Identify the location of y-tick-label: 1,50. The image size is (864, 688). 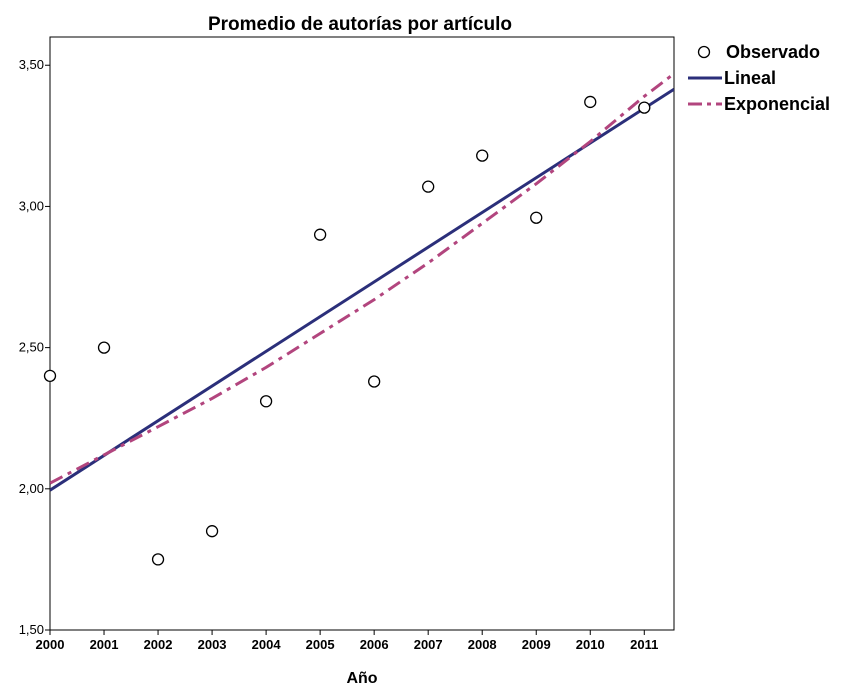
(31, 629).